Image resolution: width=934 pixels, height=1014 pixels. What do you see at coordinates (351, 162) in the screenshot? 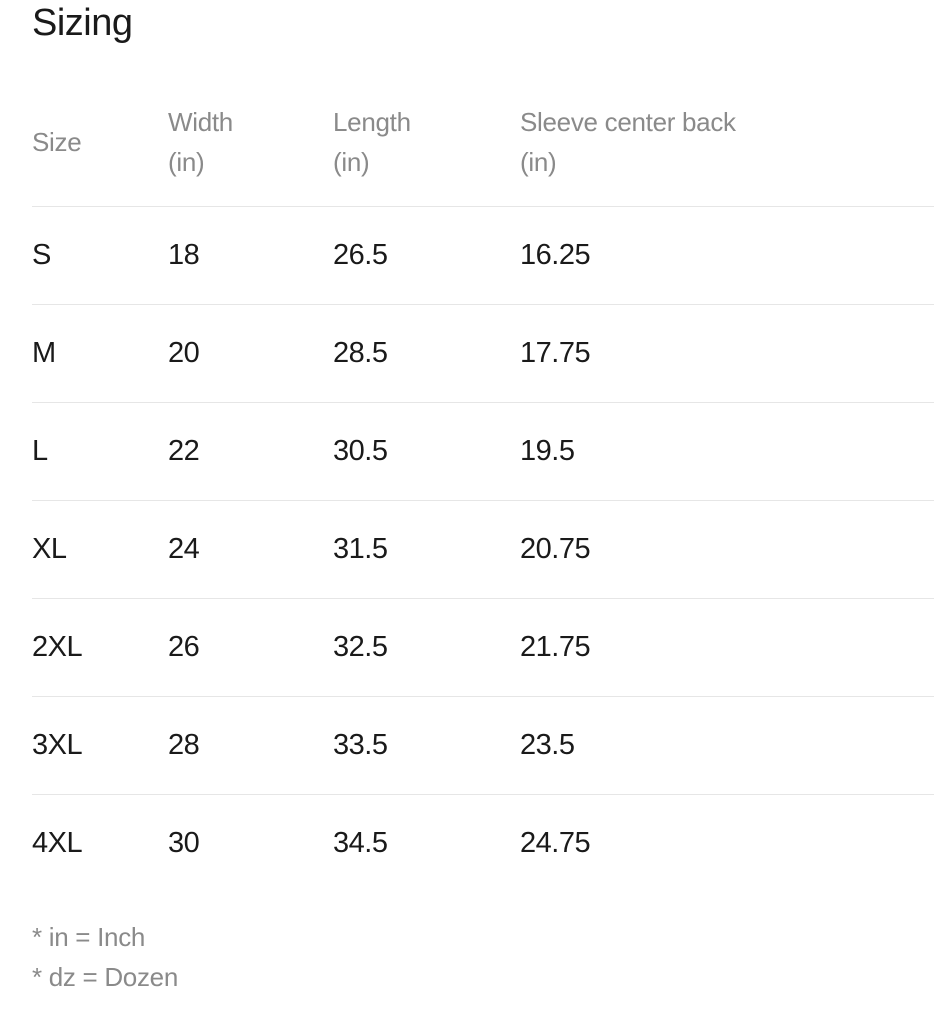
I see `header-length-unit: (in)` at bounding box center [351, 162].